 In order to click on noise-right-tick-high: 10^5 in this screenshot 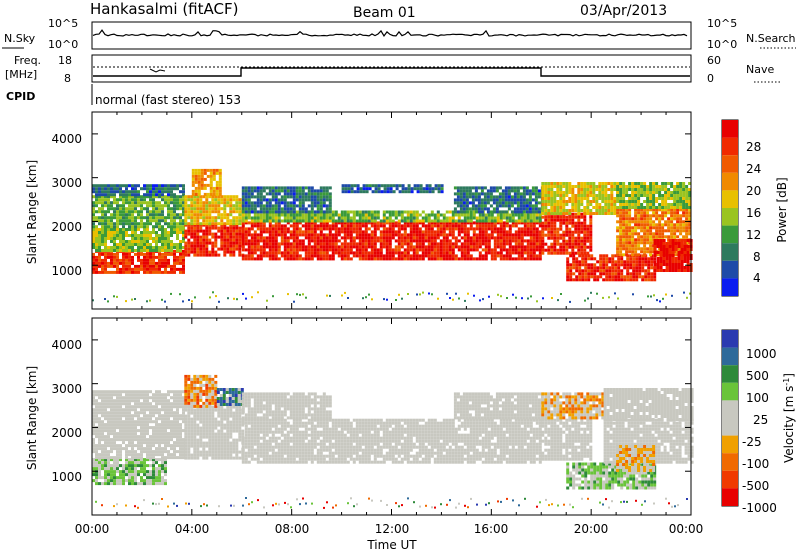, I will do `click(722, 23)`.